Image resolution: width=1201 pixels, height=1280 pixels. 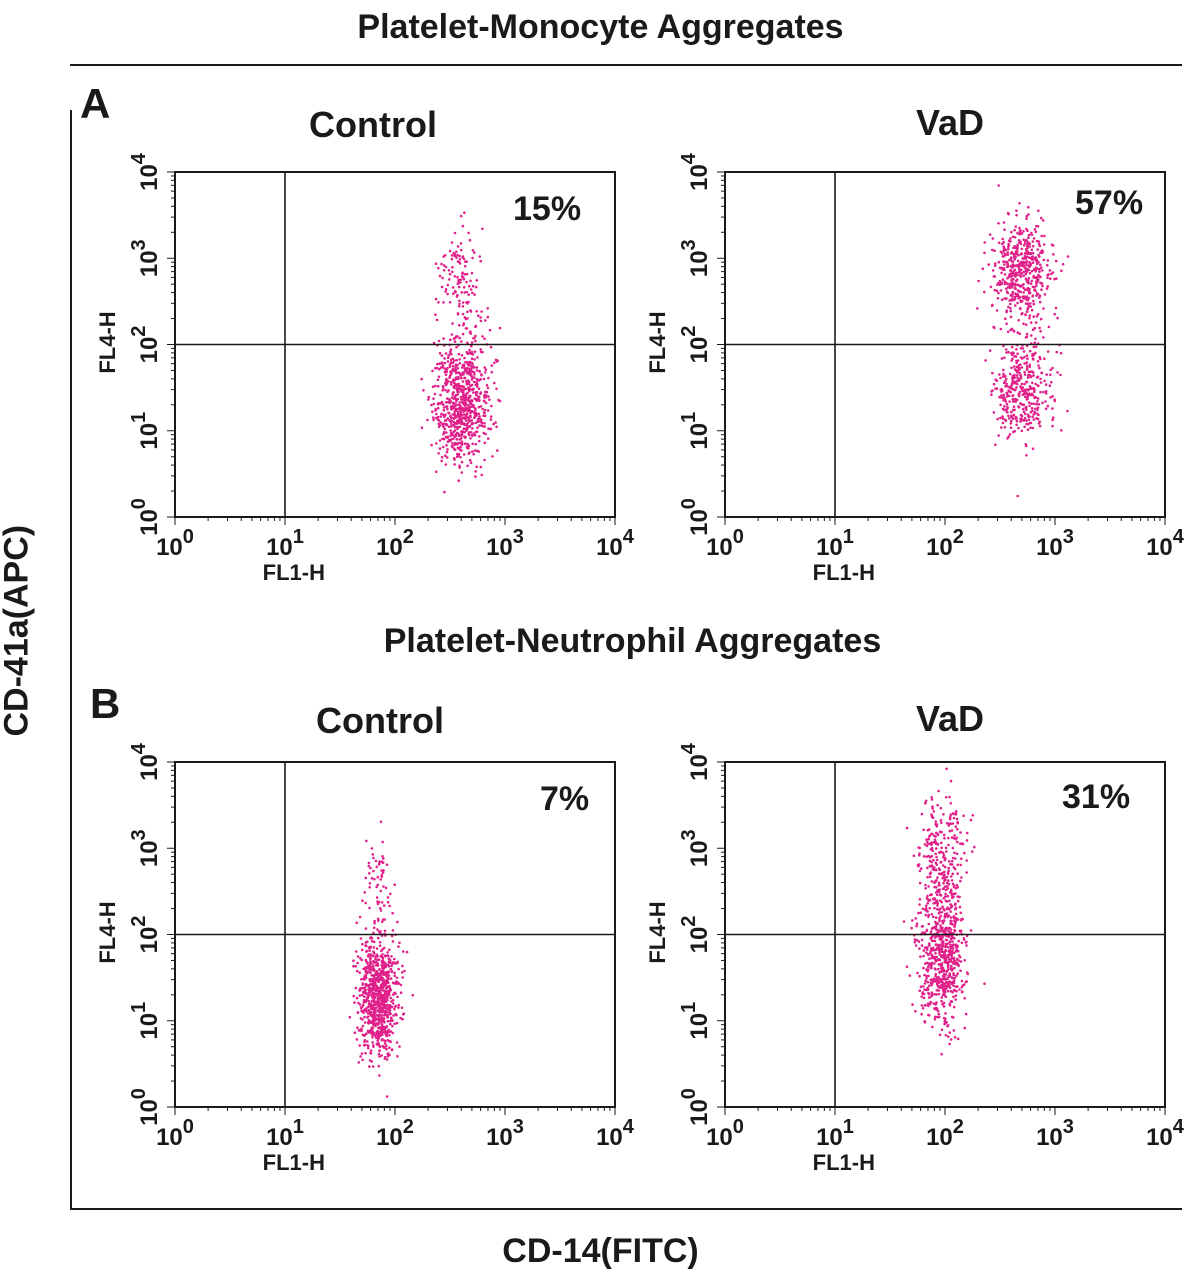 What do you see at coordinates (695, 345) in the screenshot?
I see `y-tick-label: 102` at bounding box center [695, 345].